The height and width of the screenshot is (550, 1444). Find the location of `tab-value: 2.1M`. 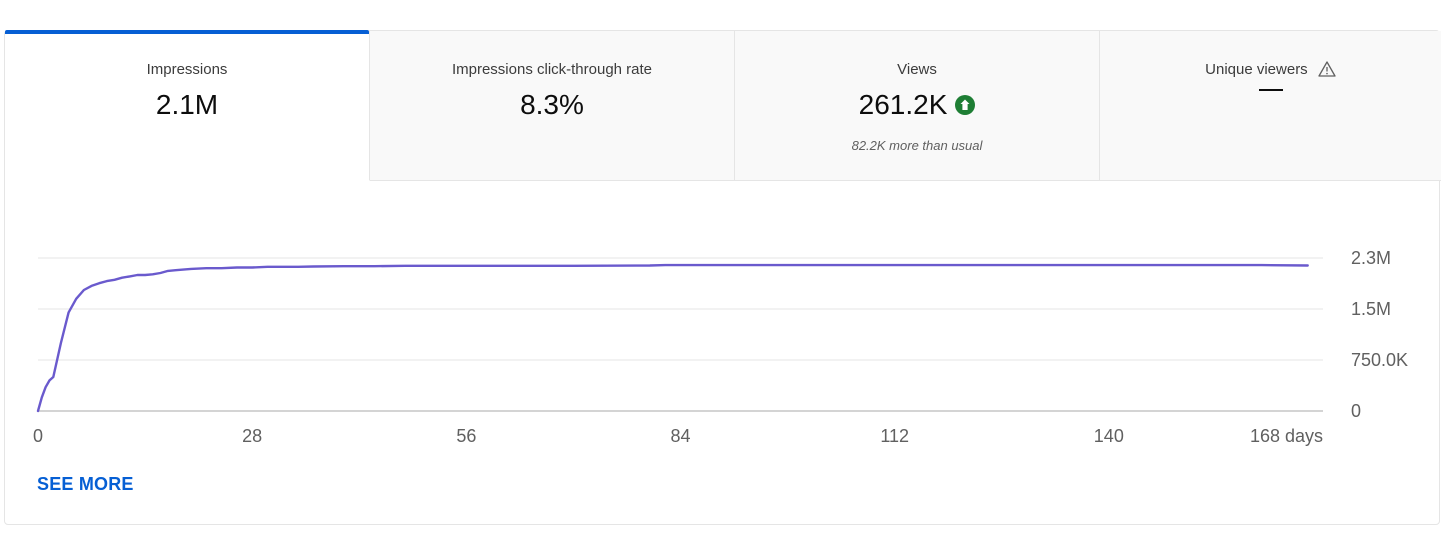

tab-value: 2.1M is located at coordinates (187, 105).